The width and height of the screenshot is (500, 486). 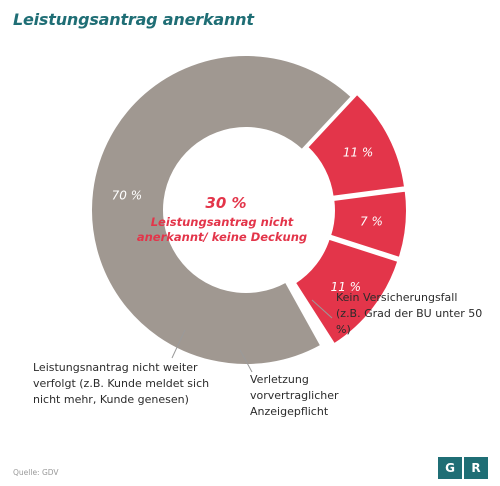 What do you see at coordinates (397, 297) in the screenshot?
I see `annotation-line: Kein Versicherungsfall` at bounding box center [397, 297].